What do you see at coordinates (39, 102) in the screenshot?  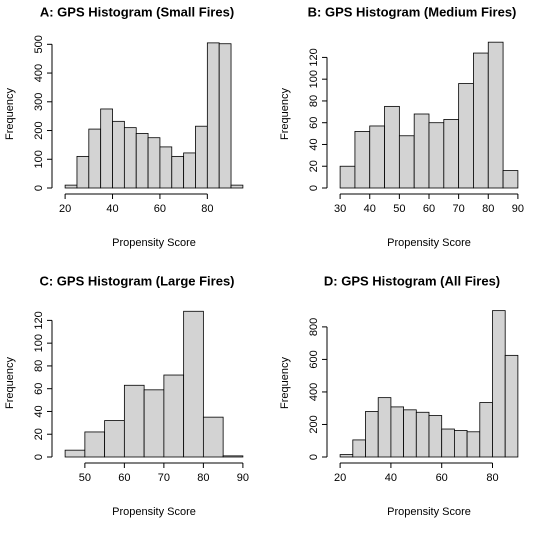 I see `y-tick-label: 300` at bounding box center [39, 102].